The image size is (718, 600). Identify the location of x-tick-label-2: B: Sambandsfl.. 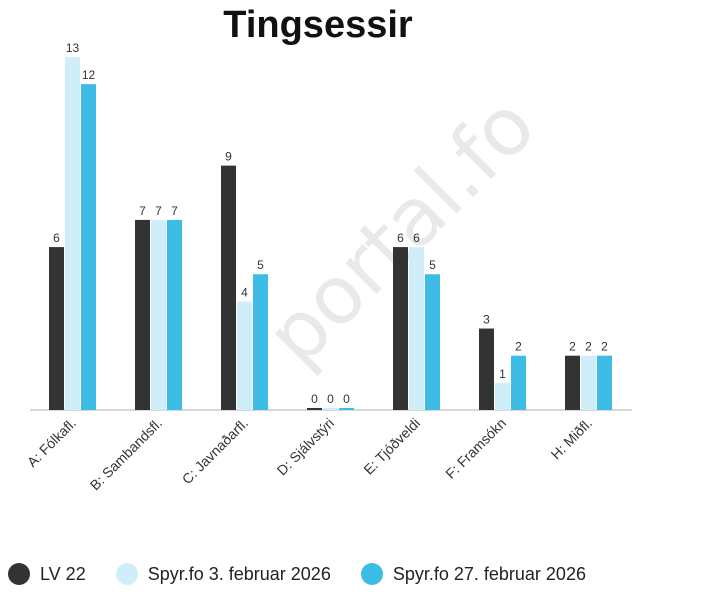
(126, 454).